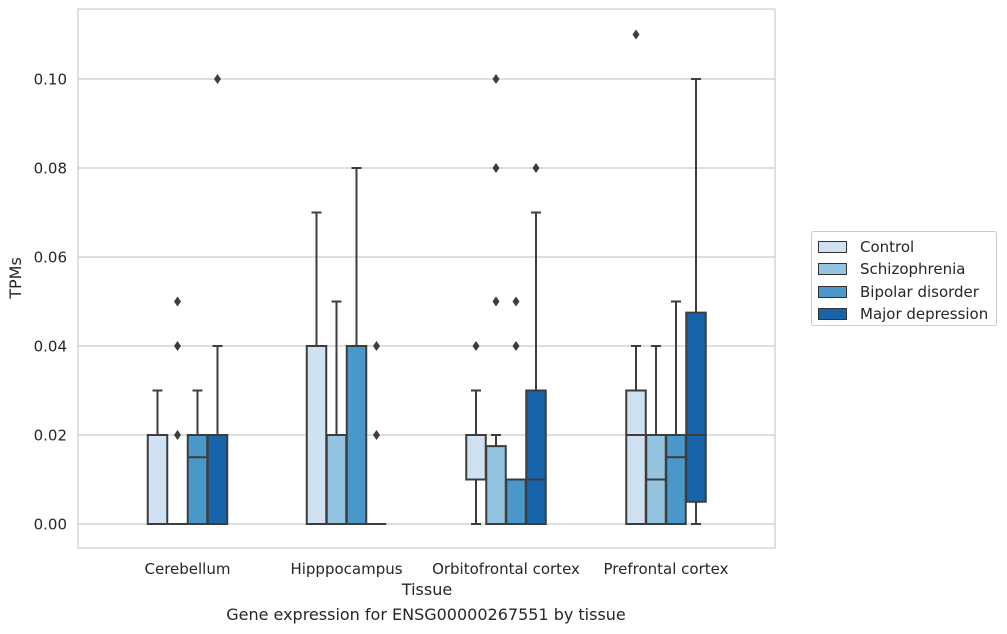 The width and height of the screenshot is (1007, 634). I want to click on x-tick-label: Cerebellum, so click(188, 569).